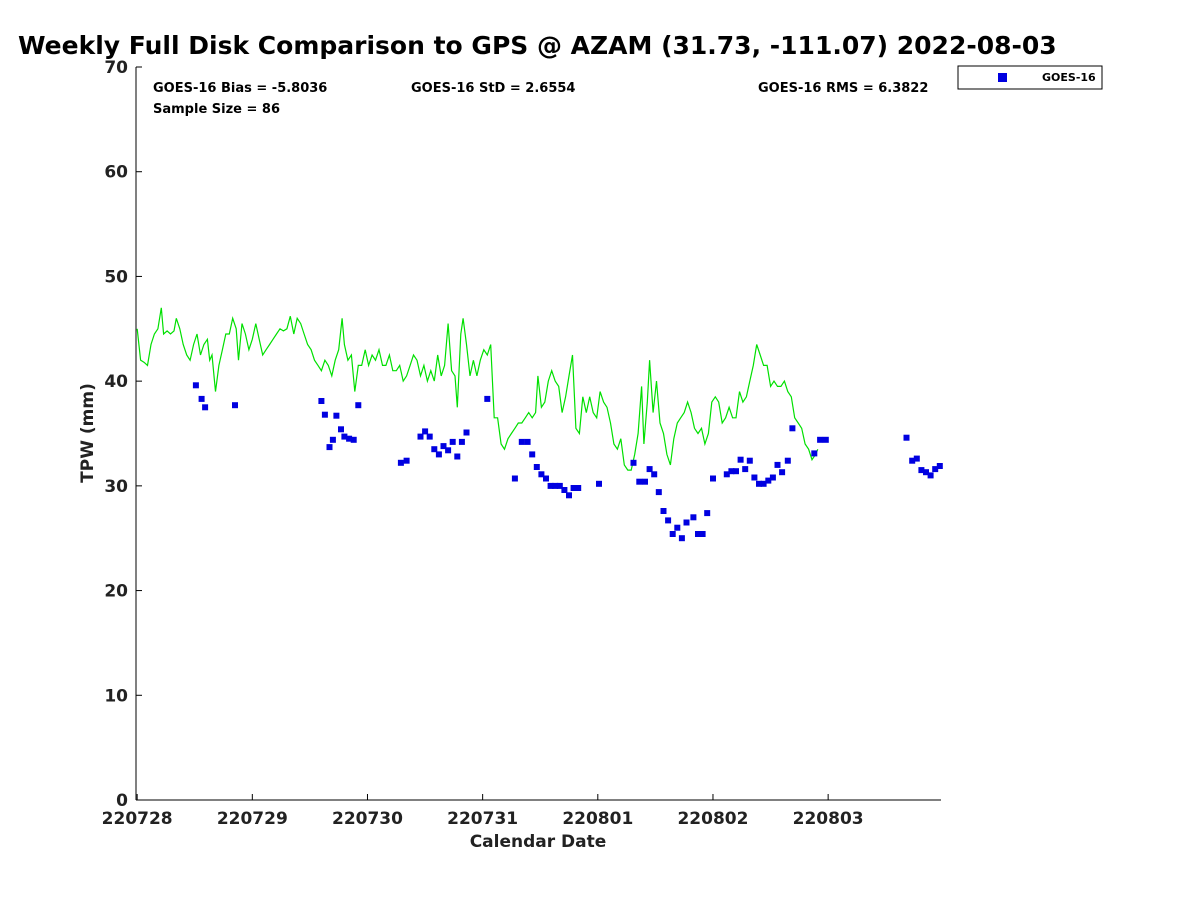  I want to click on y-ticks: 0 10 20 30 40 50 60 70, so click(123, 434).